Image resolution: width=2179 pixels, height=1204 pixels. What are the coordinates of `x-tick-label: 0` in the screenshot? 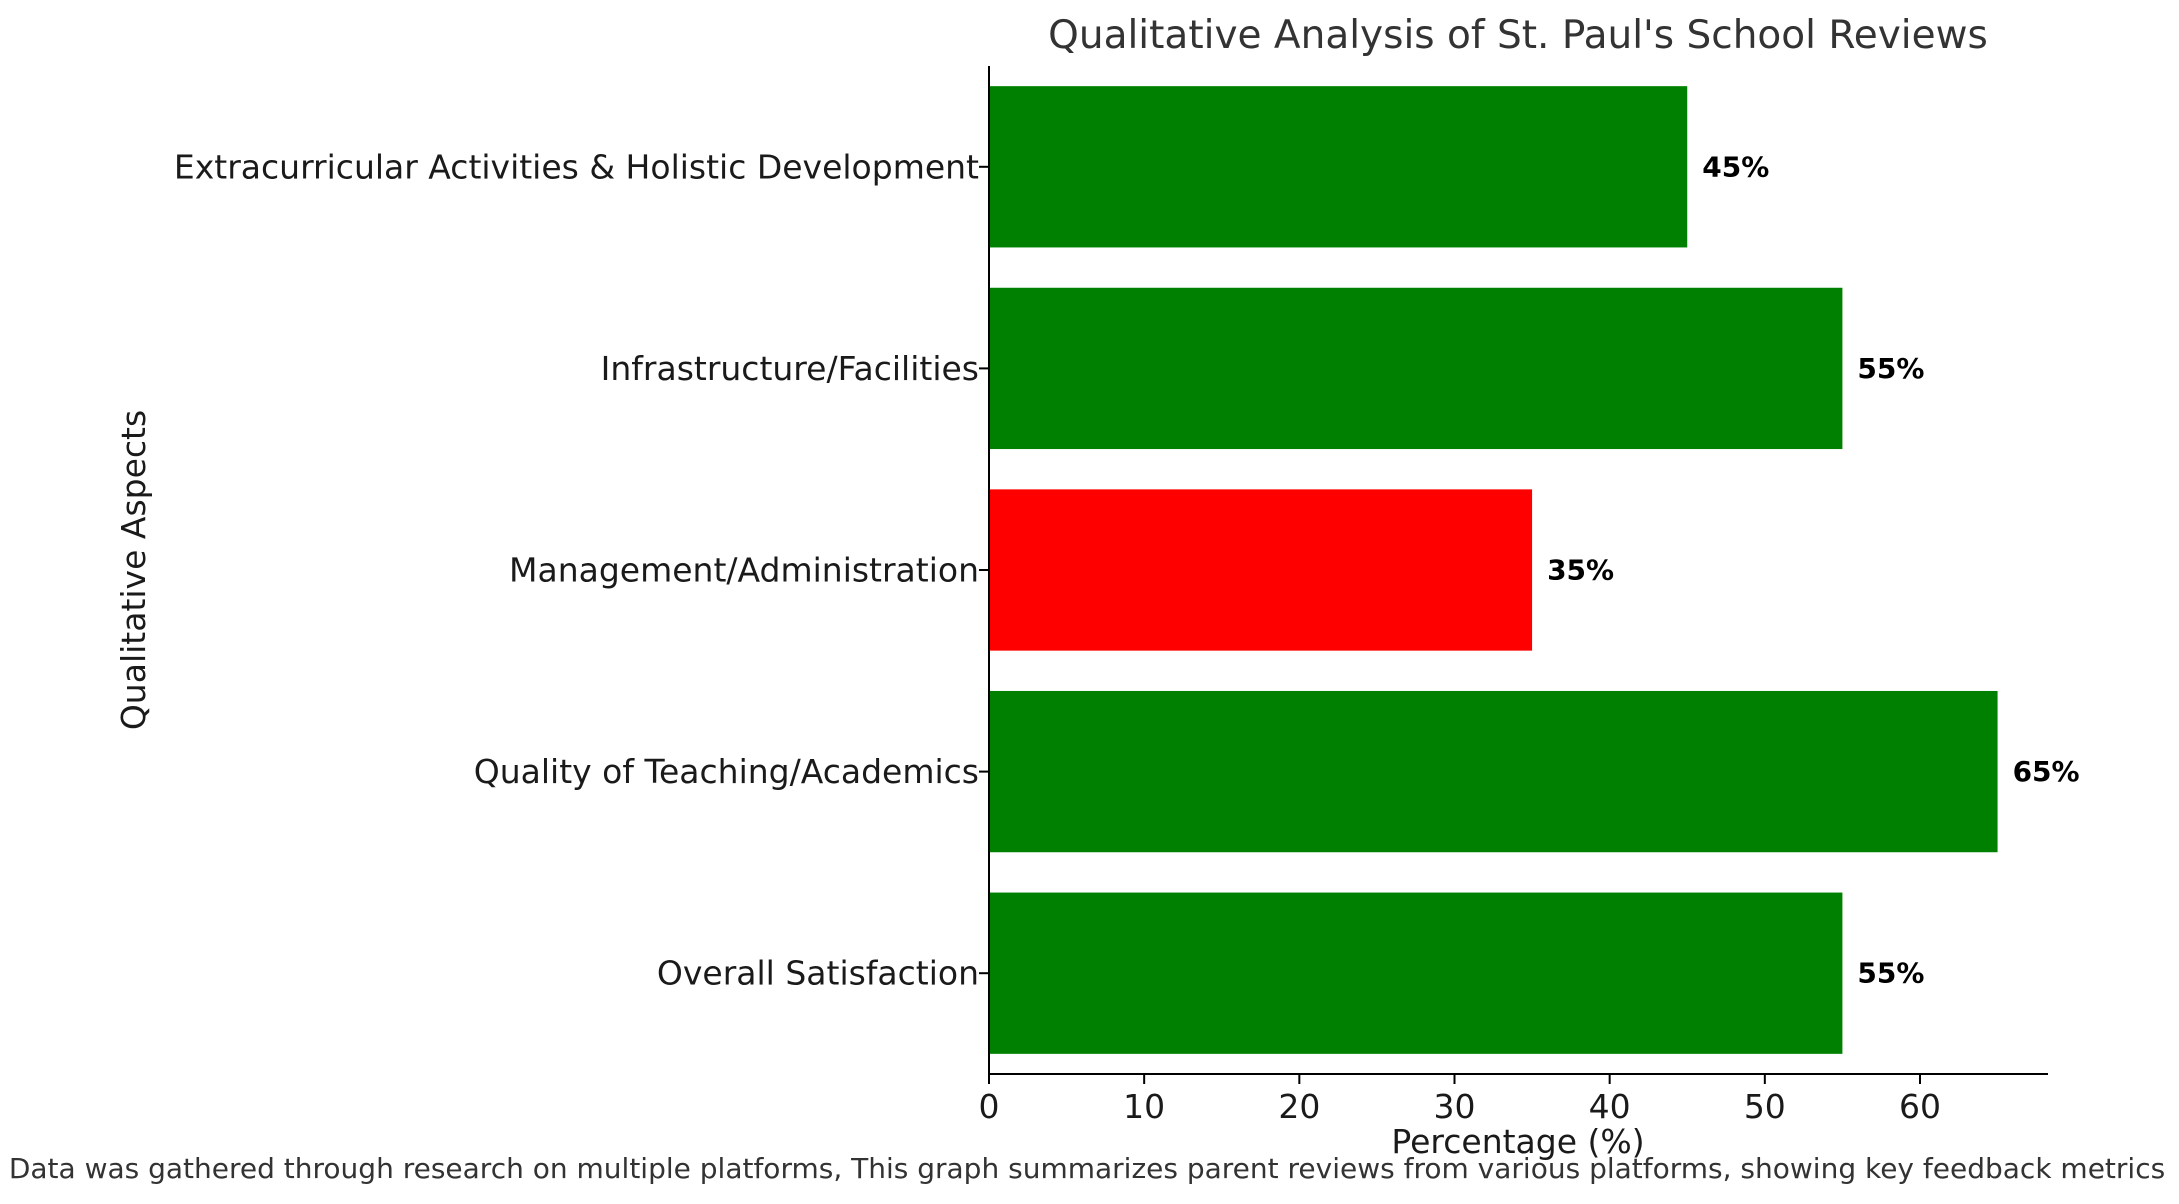 It's located at (989, 1106).